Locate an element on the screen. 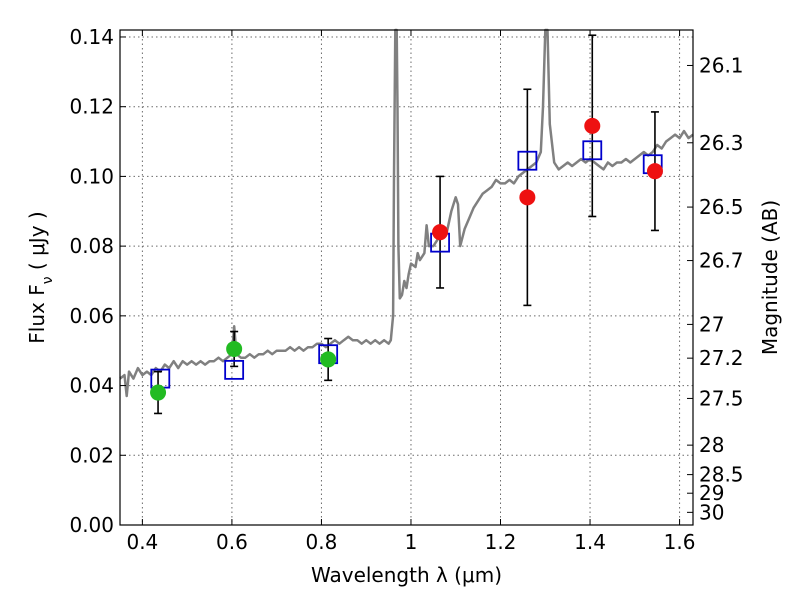 Image resolution: width=800 pixels, height=600 pixels. y-tick-label: 0.02 is located at coordinates (91, 455).